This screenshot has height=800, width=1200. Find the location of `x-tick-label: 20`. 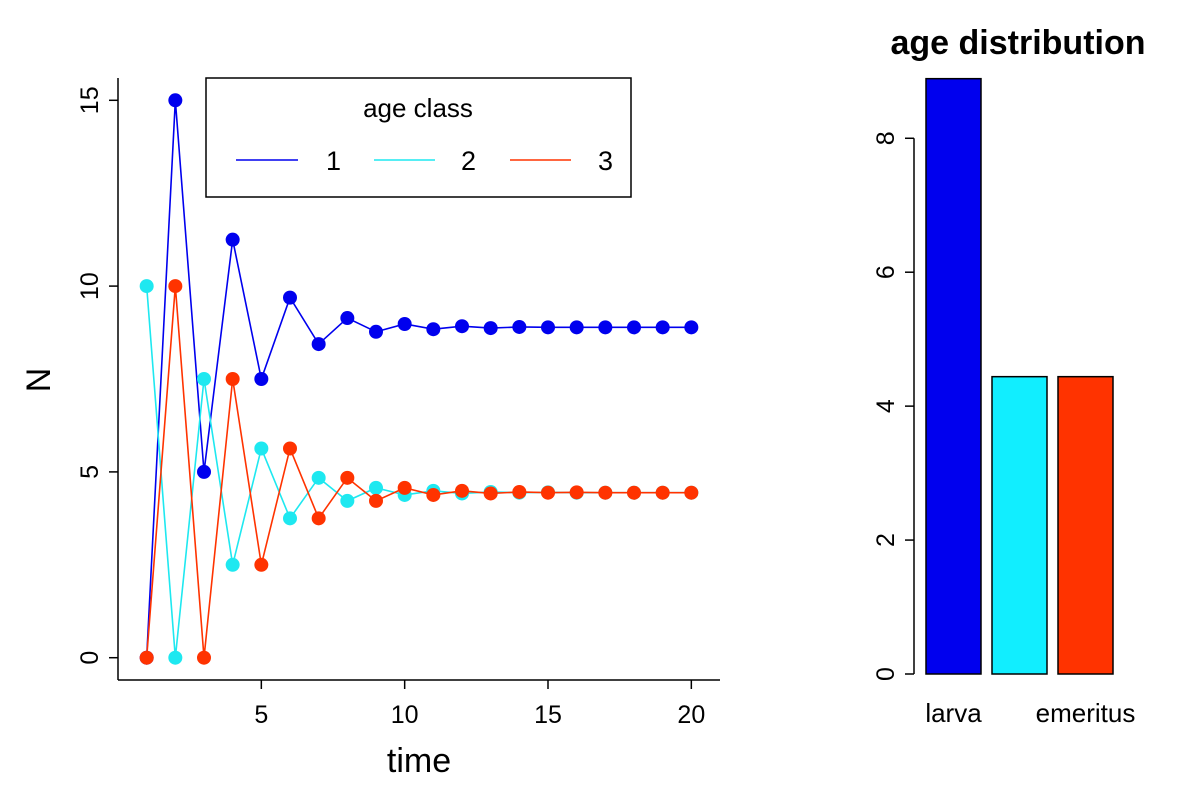

x-tick-label: 20 is located at coordinates (691, 715).